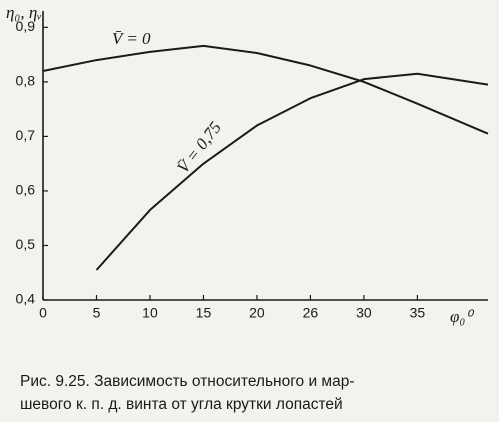 The height and width of the screenshot is (422, 499). I want to click on y-tick-label: 0,7, so click(26, 135).